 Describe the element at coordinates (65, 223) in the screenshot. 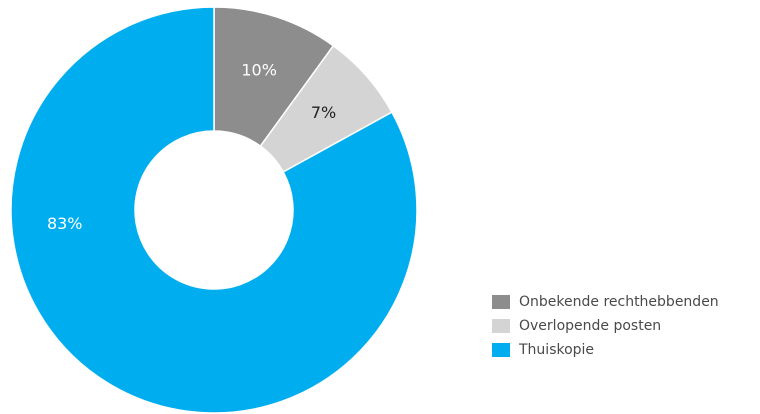

I see `data-label-thuiskopie: 83%` at that location.